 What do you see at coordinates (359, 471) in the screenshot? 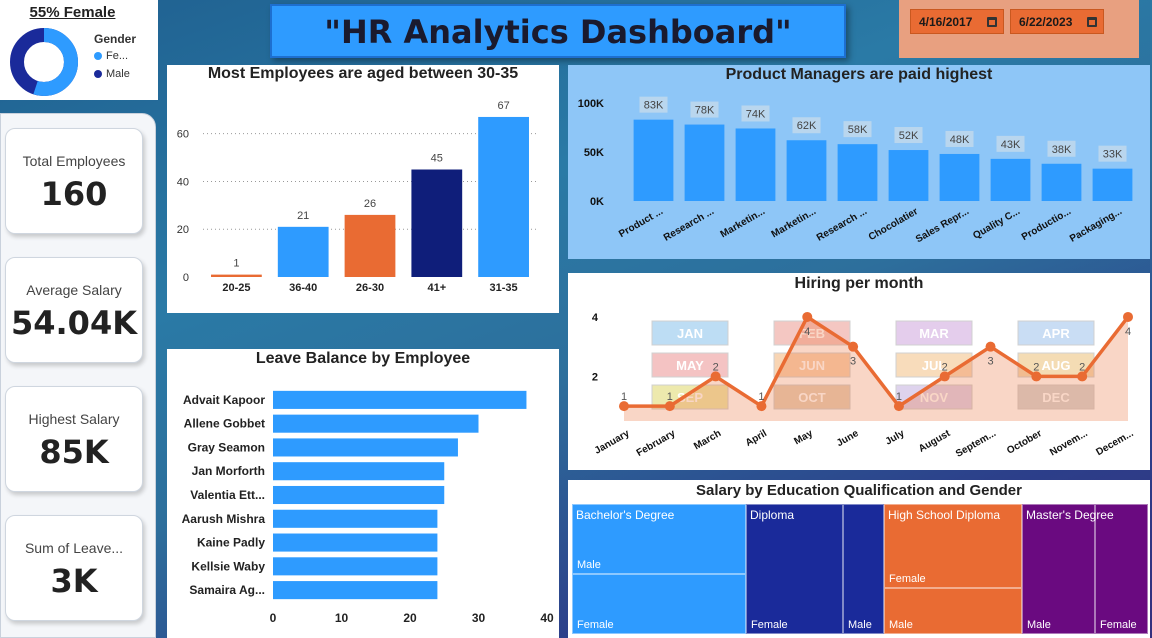
I see `bar-Jan Morforth` at bounding box center [359, 471].